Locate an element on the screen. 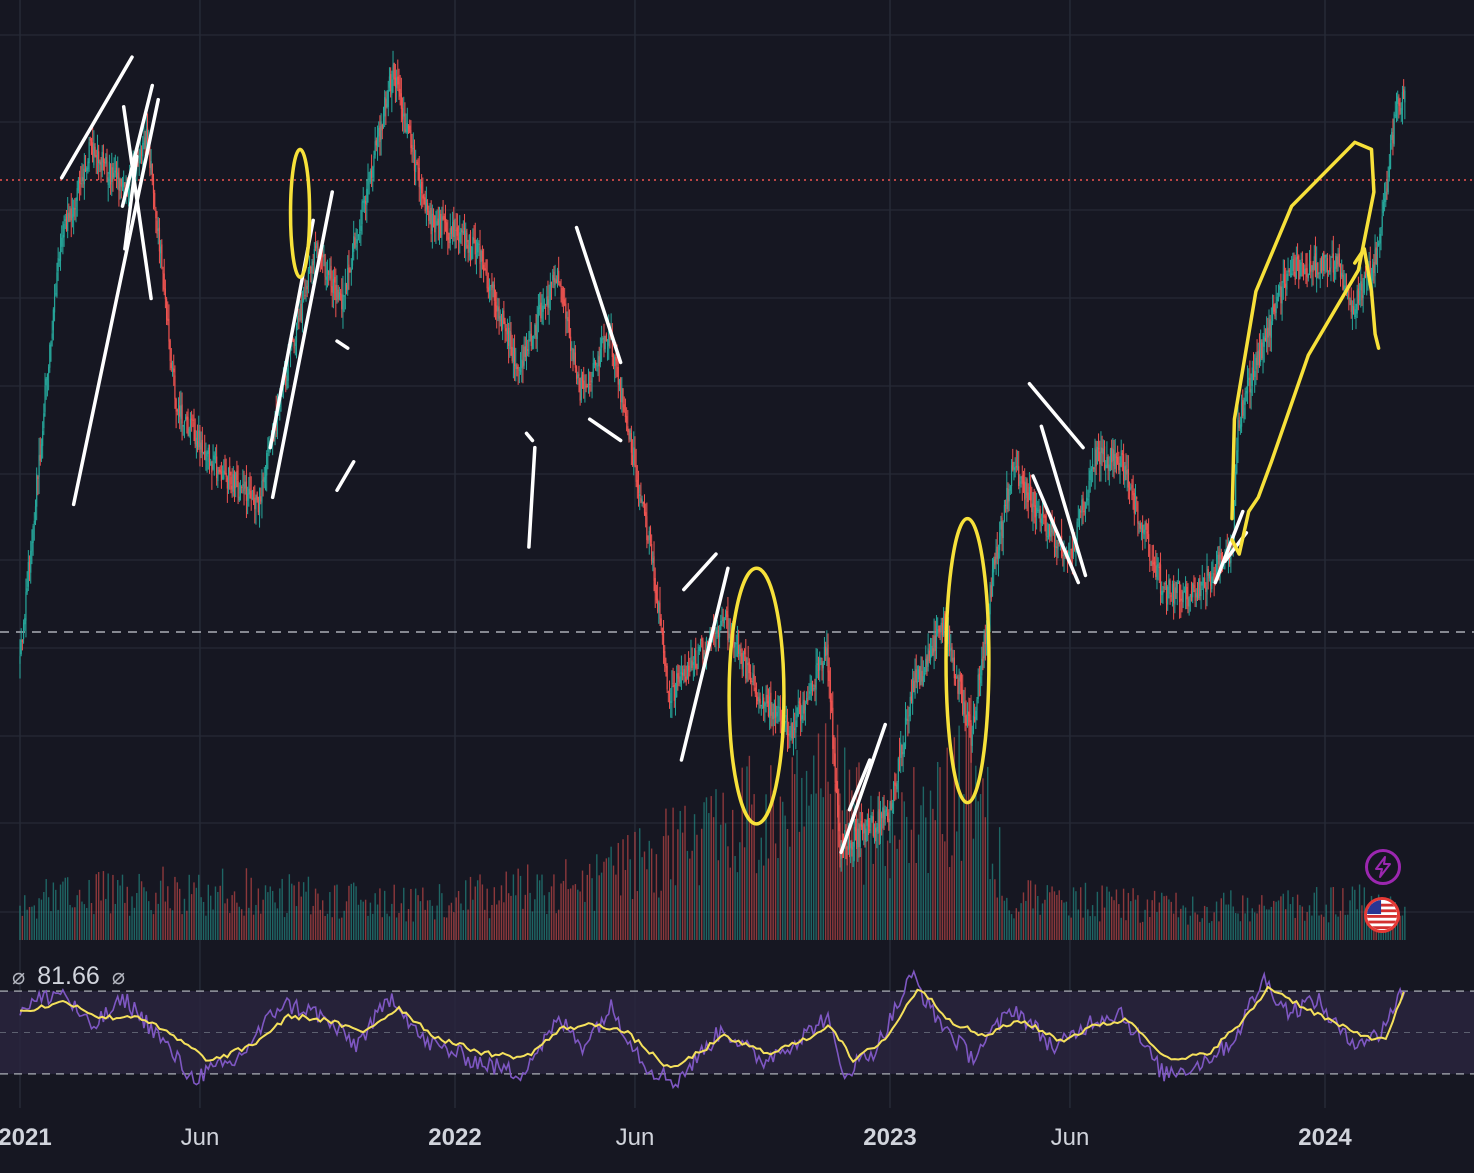 The width and height of the screenshot is (1474, 1173). lightning-icon is located at coordinates (1383, 867).